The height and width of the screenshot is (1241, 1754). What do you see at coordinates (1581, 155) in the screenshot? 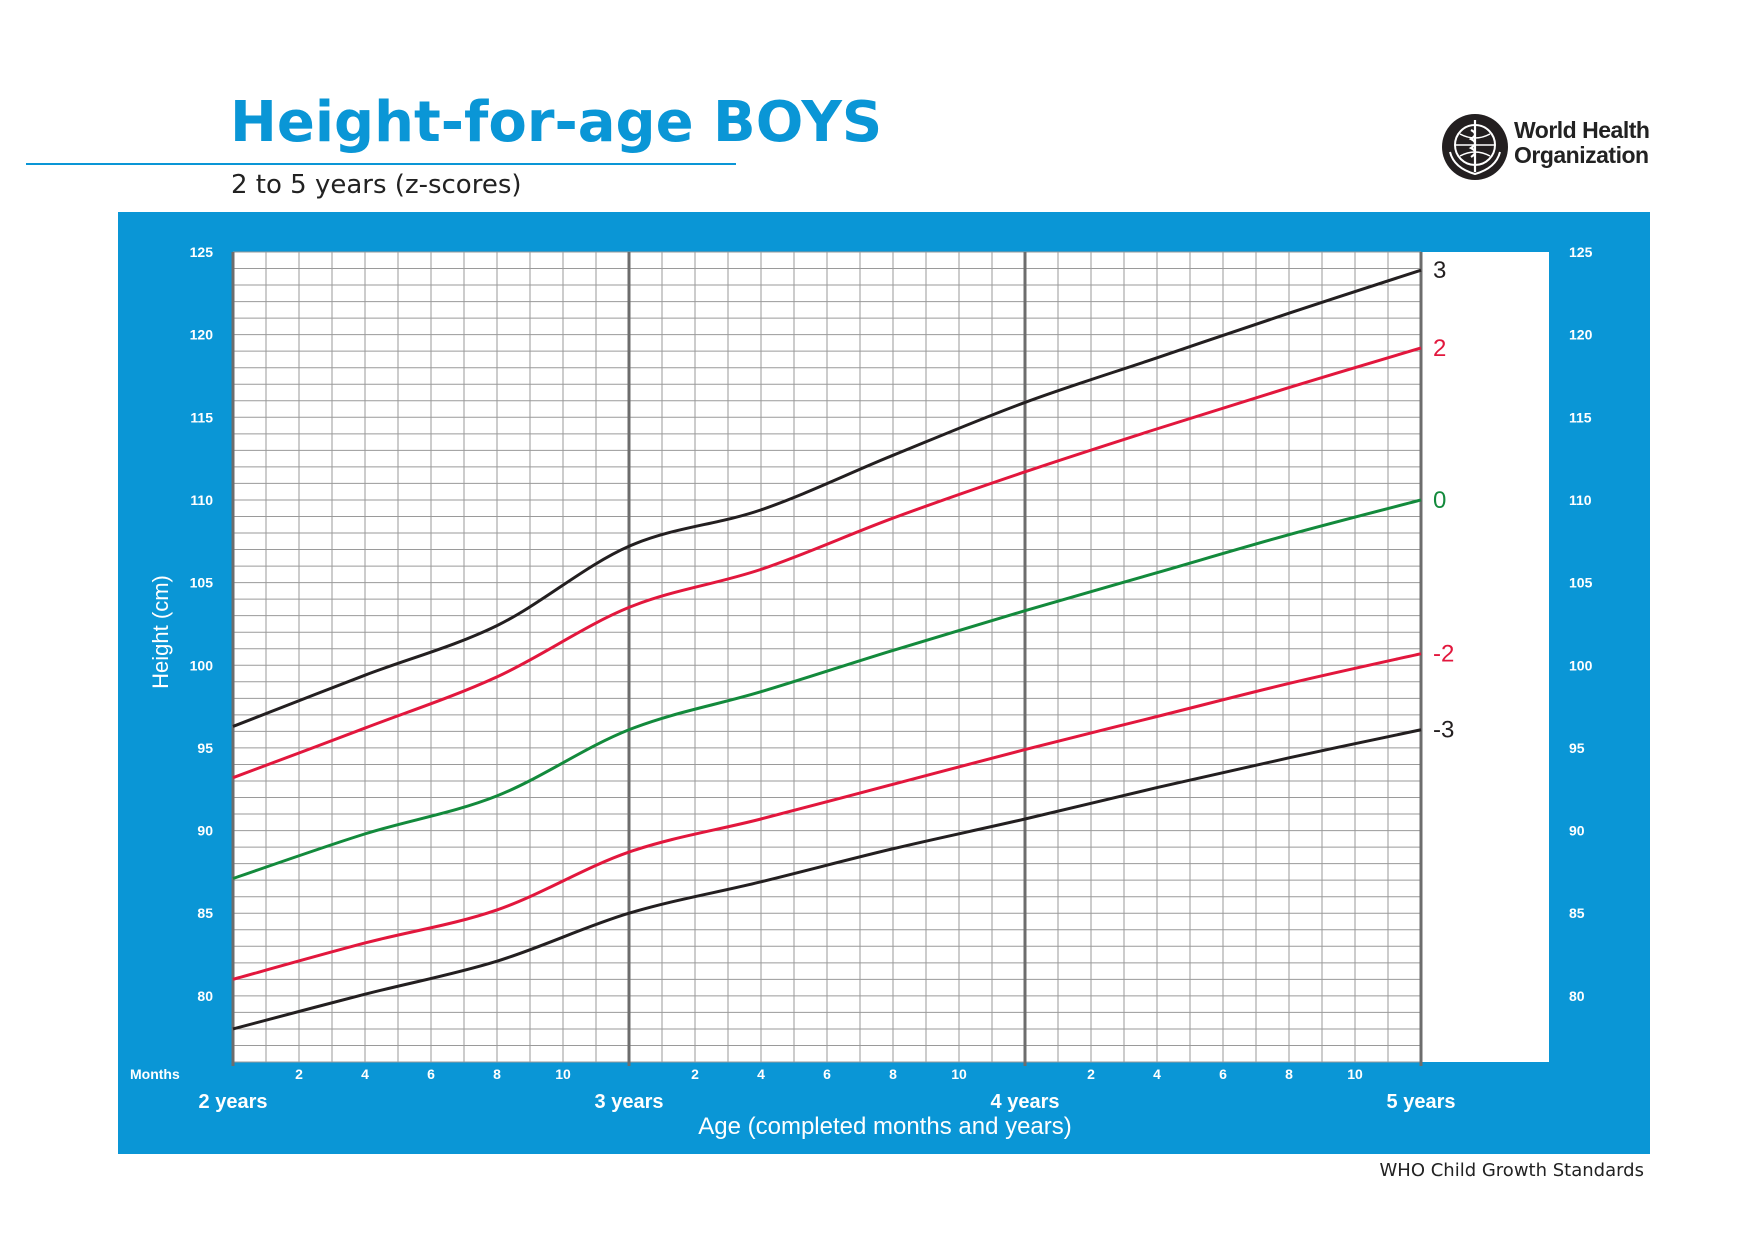
I see `who-name-line2: Organization` at bounding box center [1581, 155].